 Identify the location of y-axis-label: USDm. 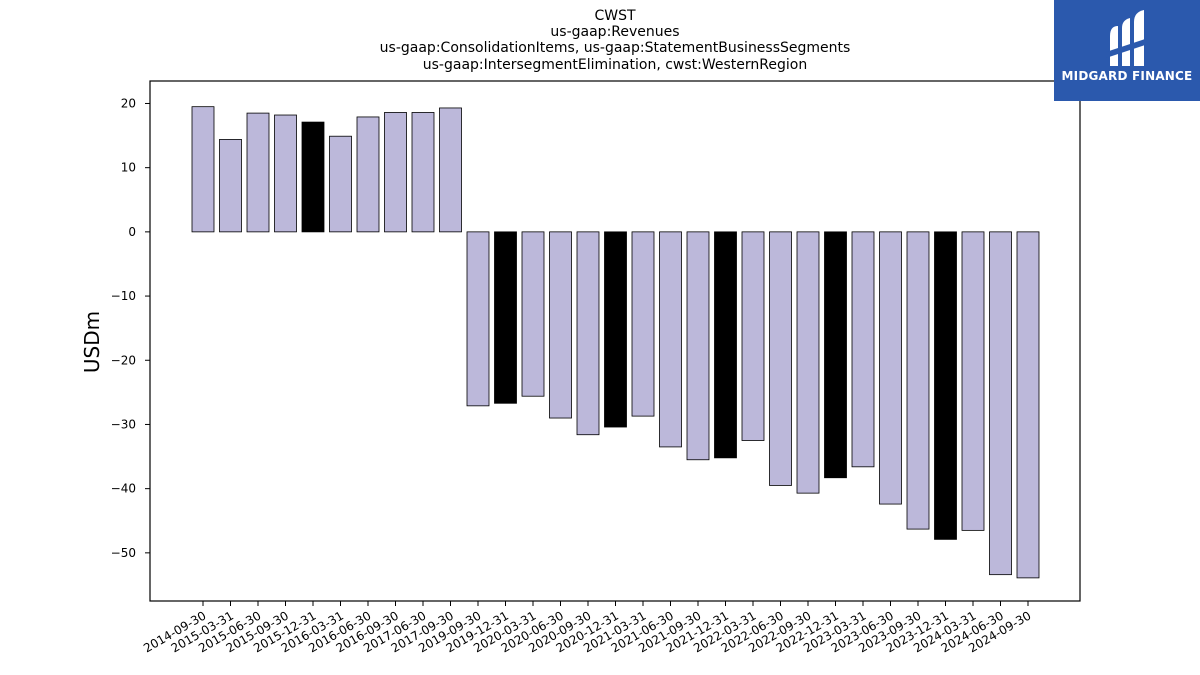
(92, 342).